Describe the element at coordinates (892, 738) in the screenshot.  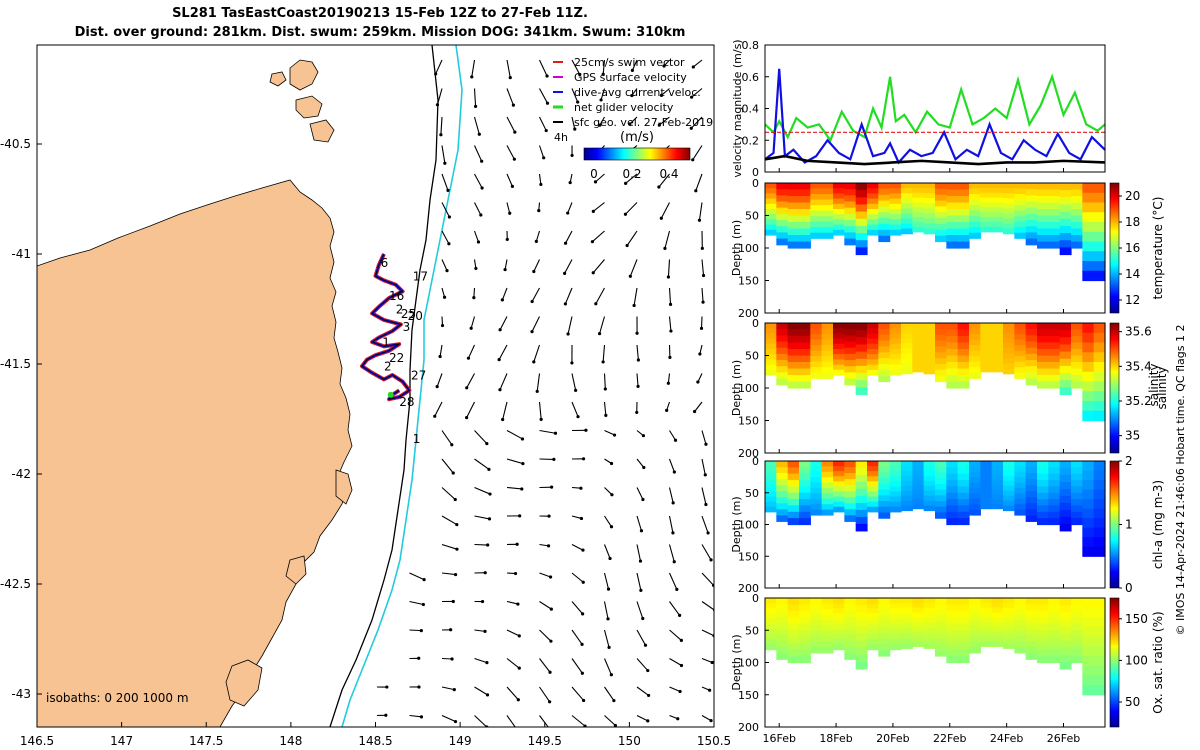
I see `time-tick-label: 20Feb` at that location.